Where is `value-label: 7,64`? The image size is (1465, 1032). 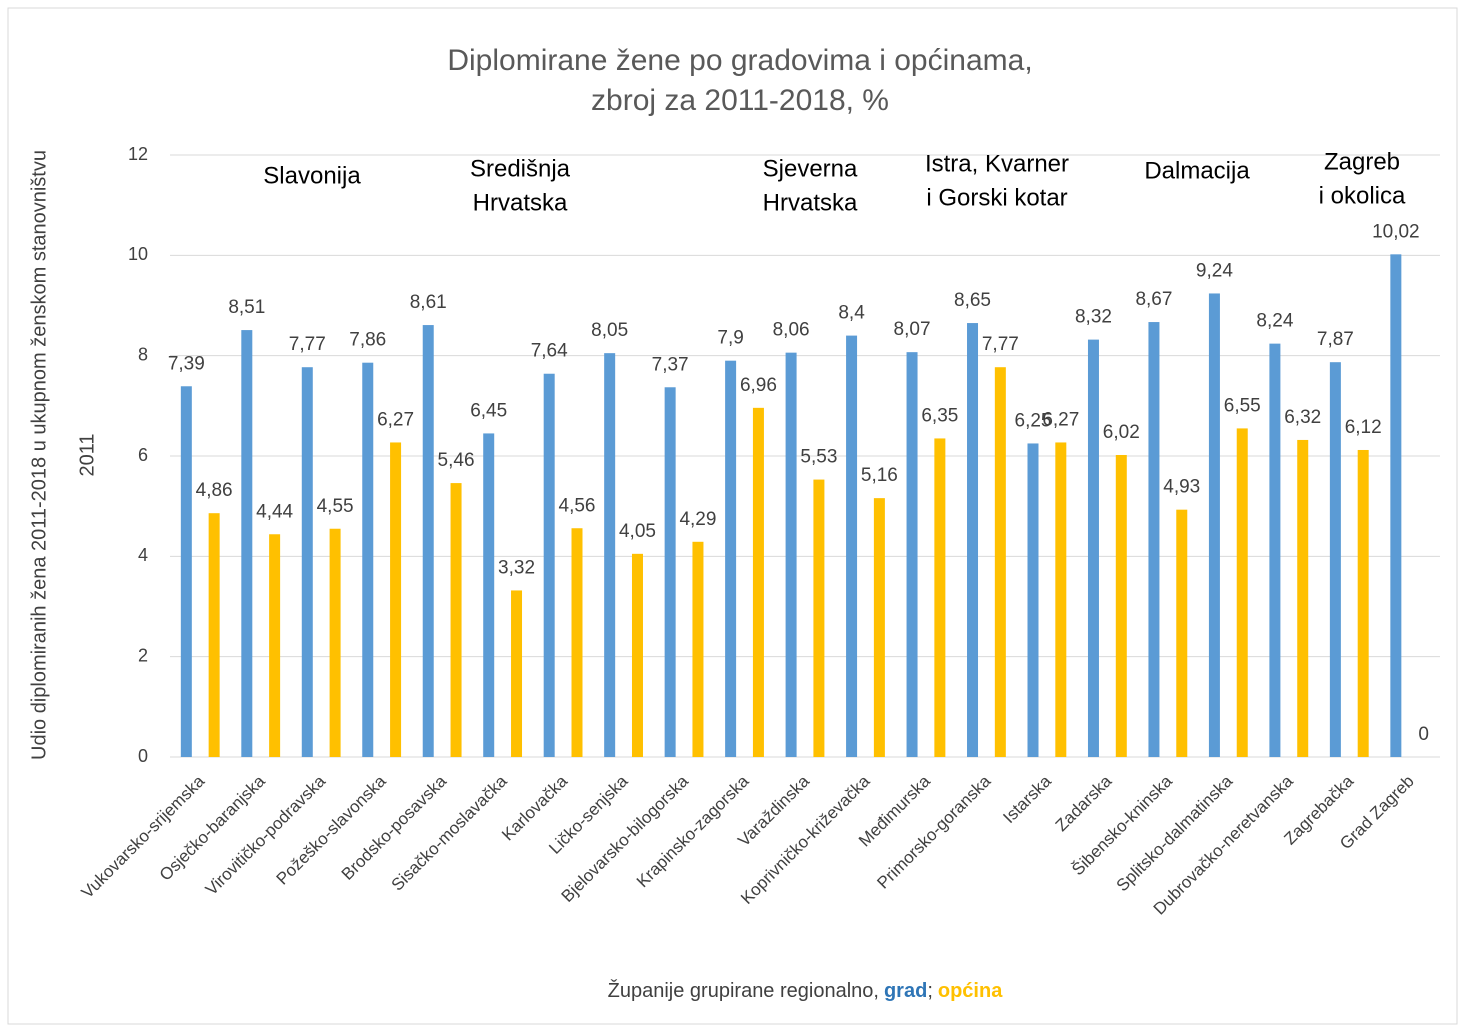
value-label: 7,64 is located at coordinates (549, 351).